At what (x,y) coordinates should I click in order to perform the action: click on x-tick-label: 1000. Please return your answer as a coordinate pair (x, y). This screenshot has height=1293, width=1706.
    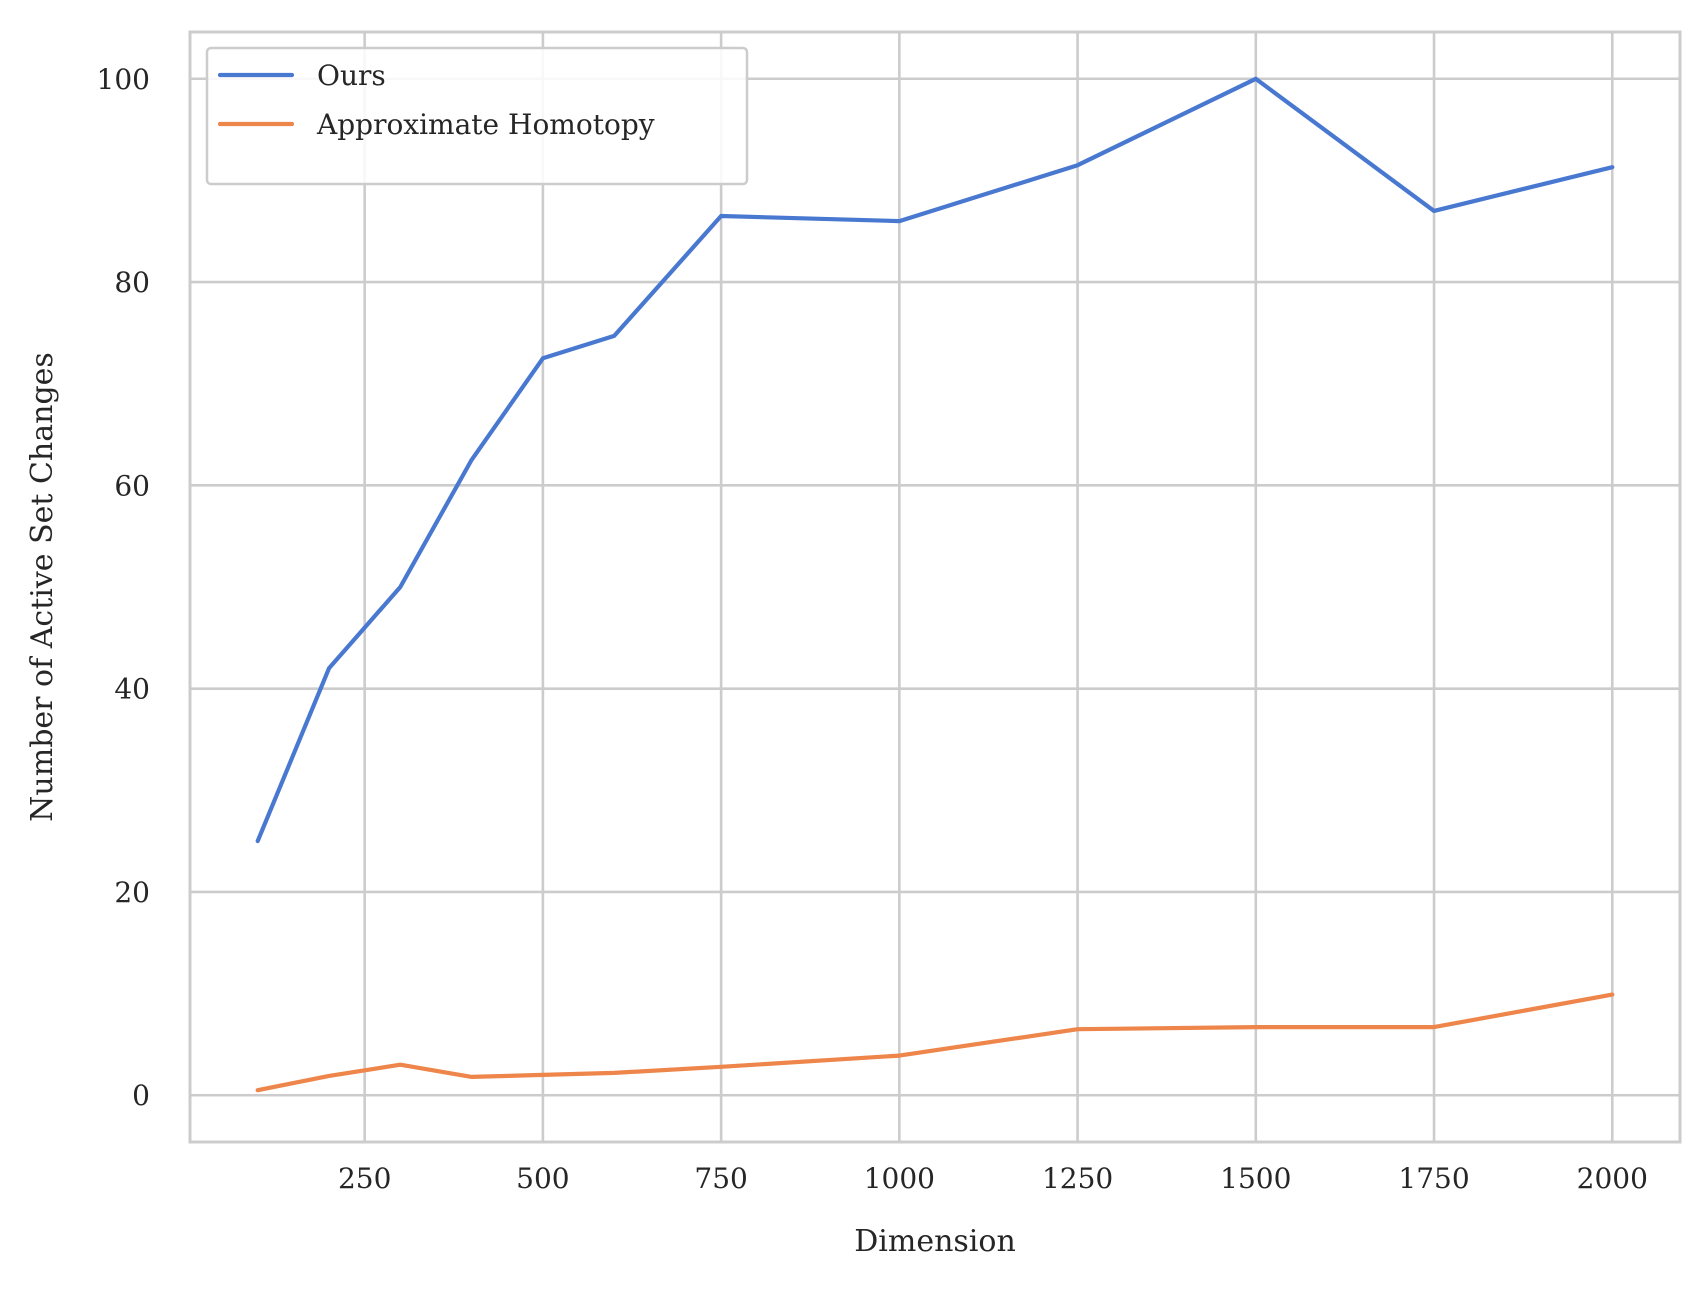
    Looking at the image, I should click on (899, 1178).